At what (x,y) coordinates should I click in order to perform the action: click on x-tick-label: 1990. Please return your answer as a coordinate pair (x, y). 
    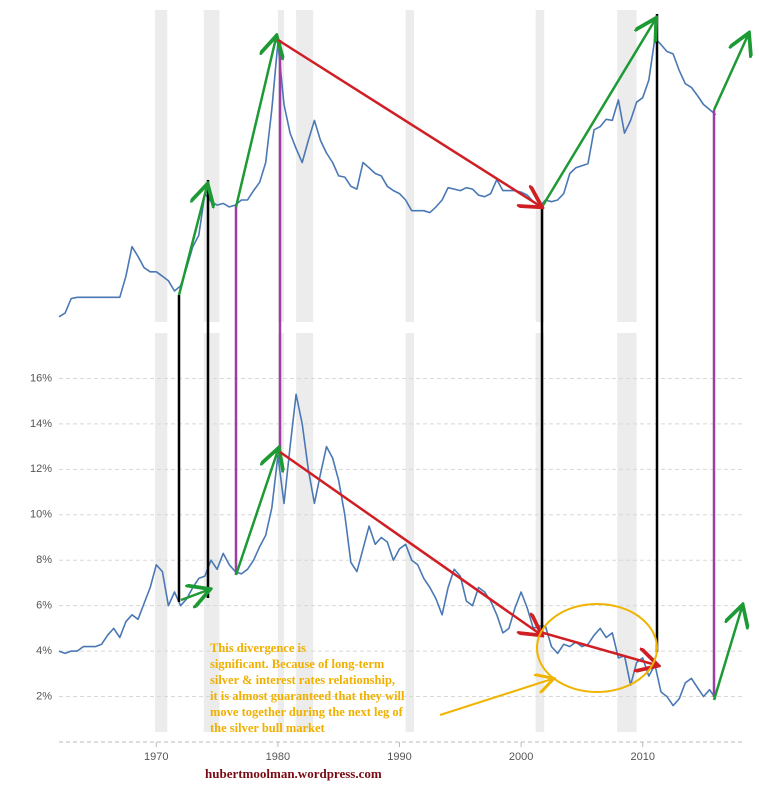
    Looking at the image, I should click on (399, 757).